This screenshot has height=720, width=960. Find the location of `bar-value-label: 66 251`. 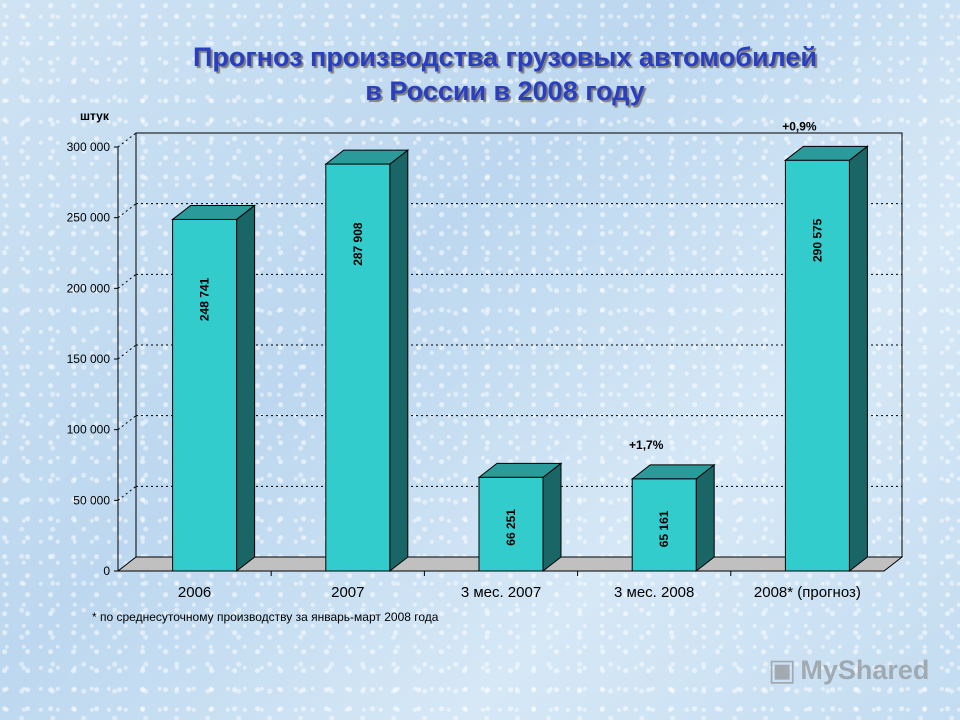

bar-value-label: 66 251 is located at coordinates (511, 527).